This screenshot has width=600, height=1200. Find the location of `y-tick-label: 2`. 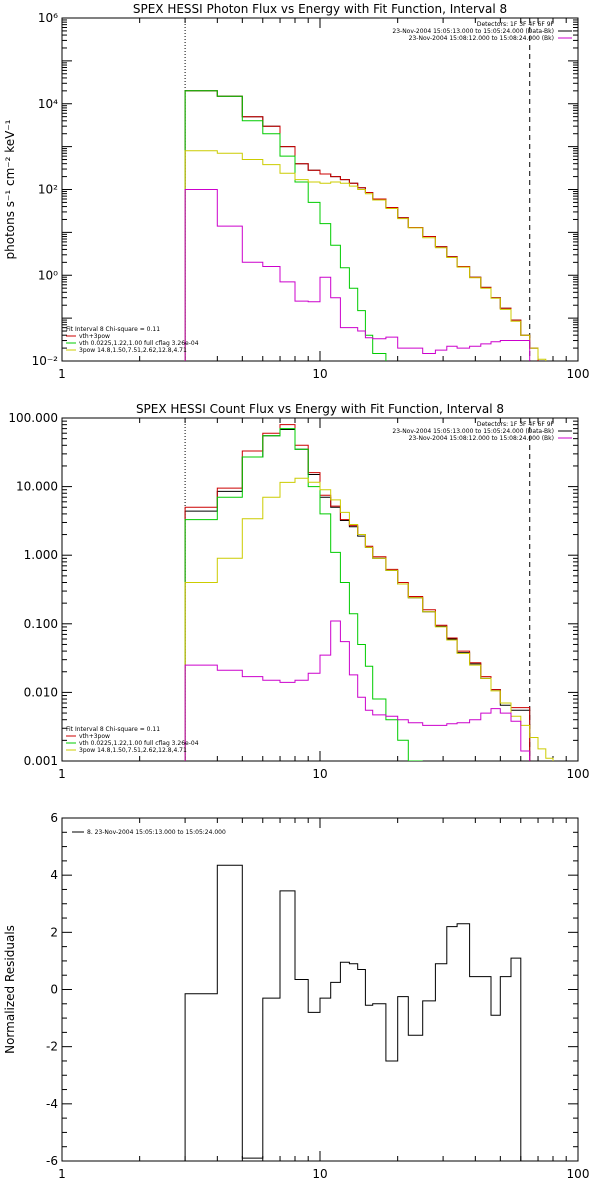

y-tick-label: 2 is located at coordinates (54, 932).